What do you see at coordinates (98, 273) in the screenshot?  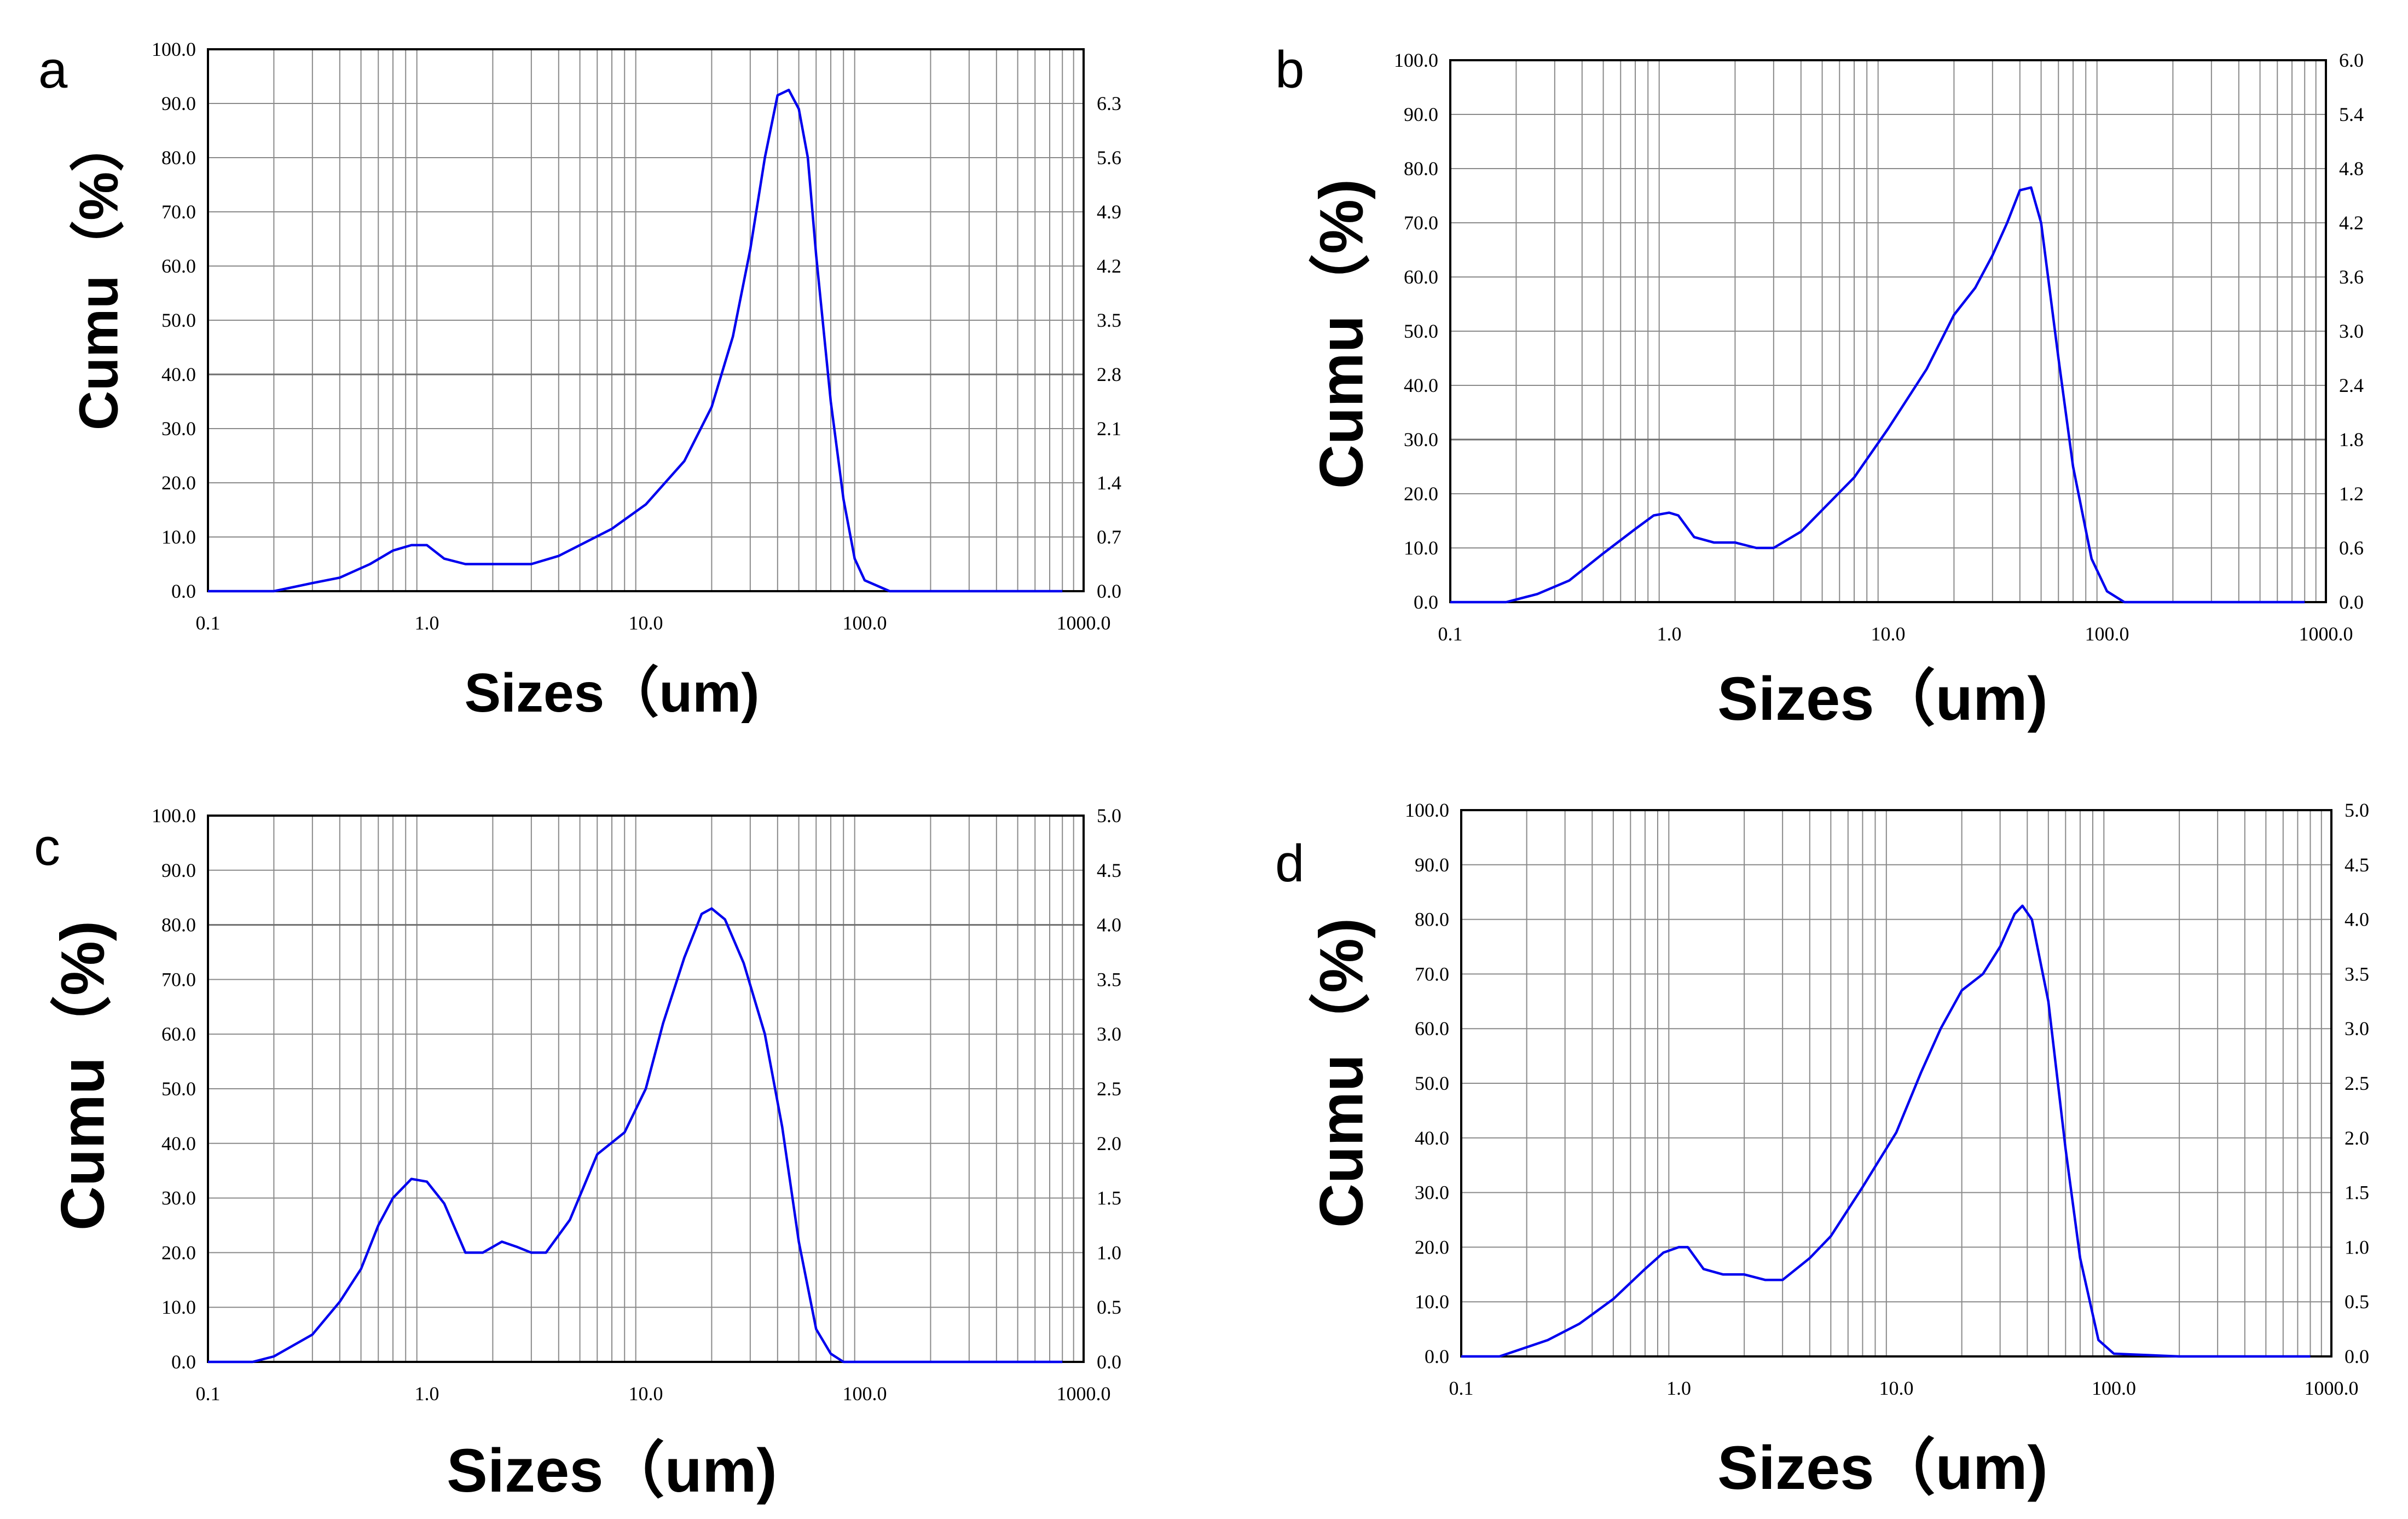 I see `y-axis-label: Cumu（%）` at bounding box center [98, 273].